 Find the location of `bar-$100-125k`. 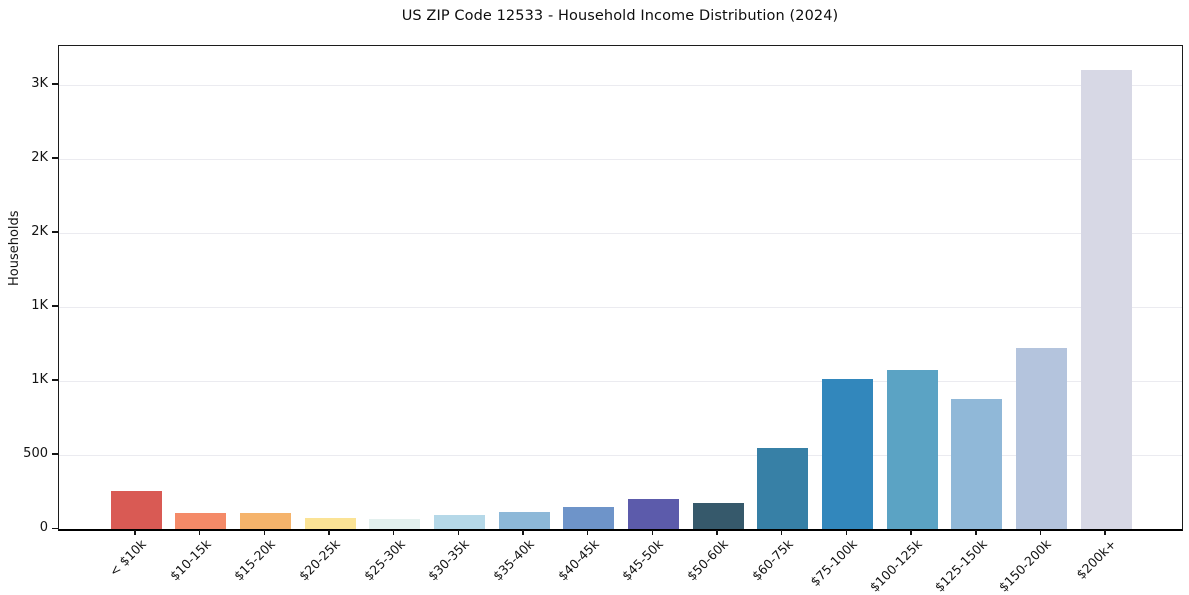

bar-$100-125k is located at coordinates (912, 449).